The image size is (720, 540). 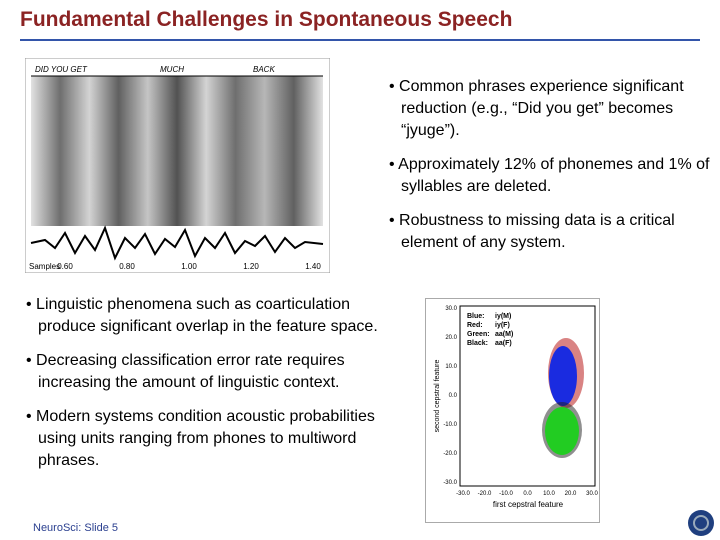 I want to click on title-rule, so click(x=360, y=40).